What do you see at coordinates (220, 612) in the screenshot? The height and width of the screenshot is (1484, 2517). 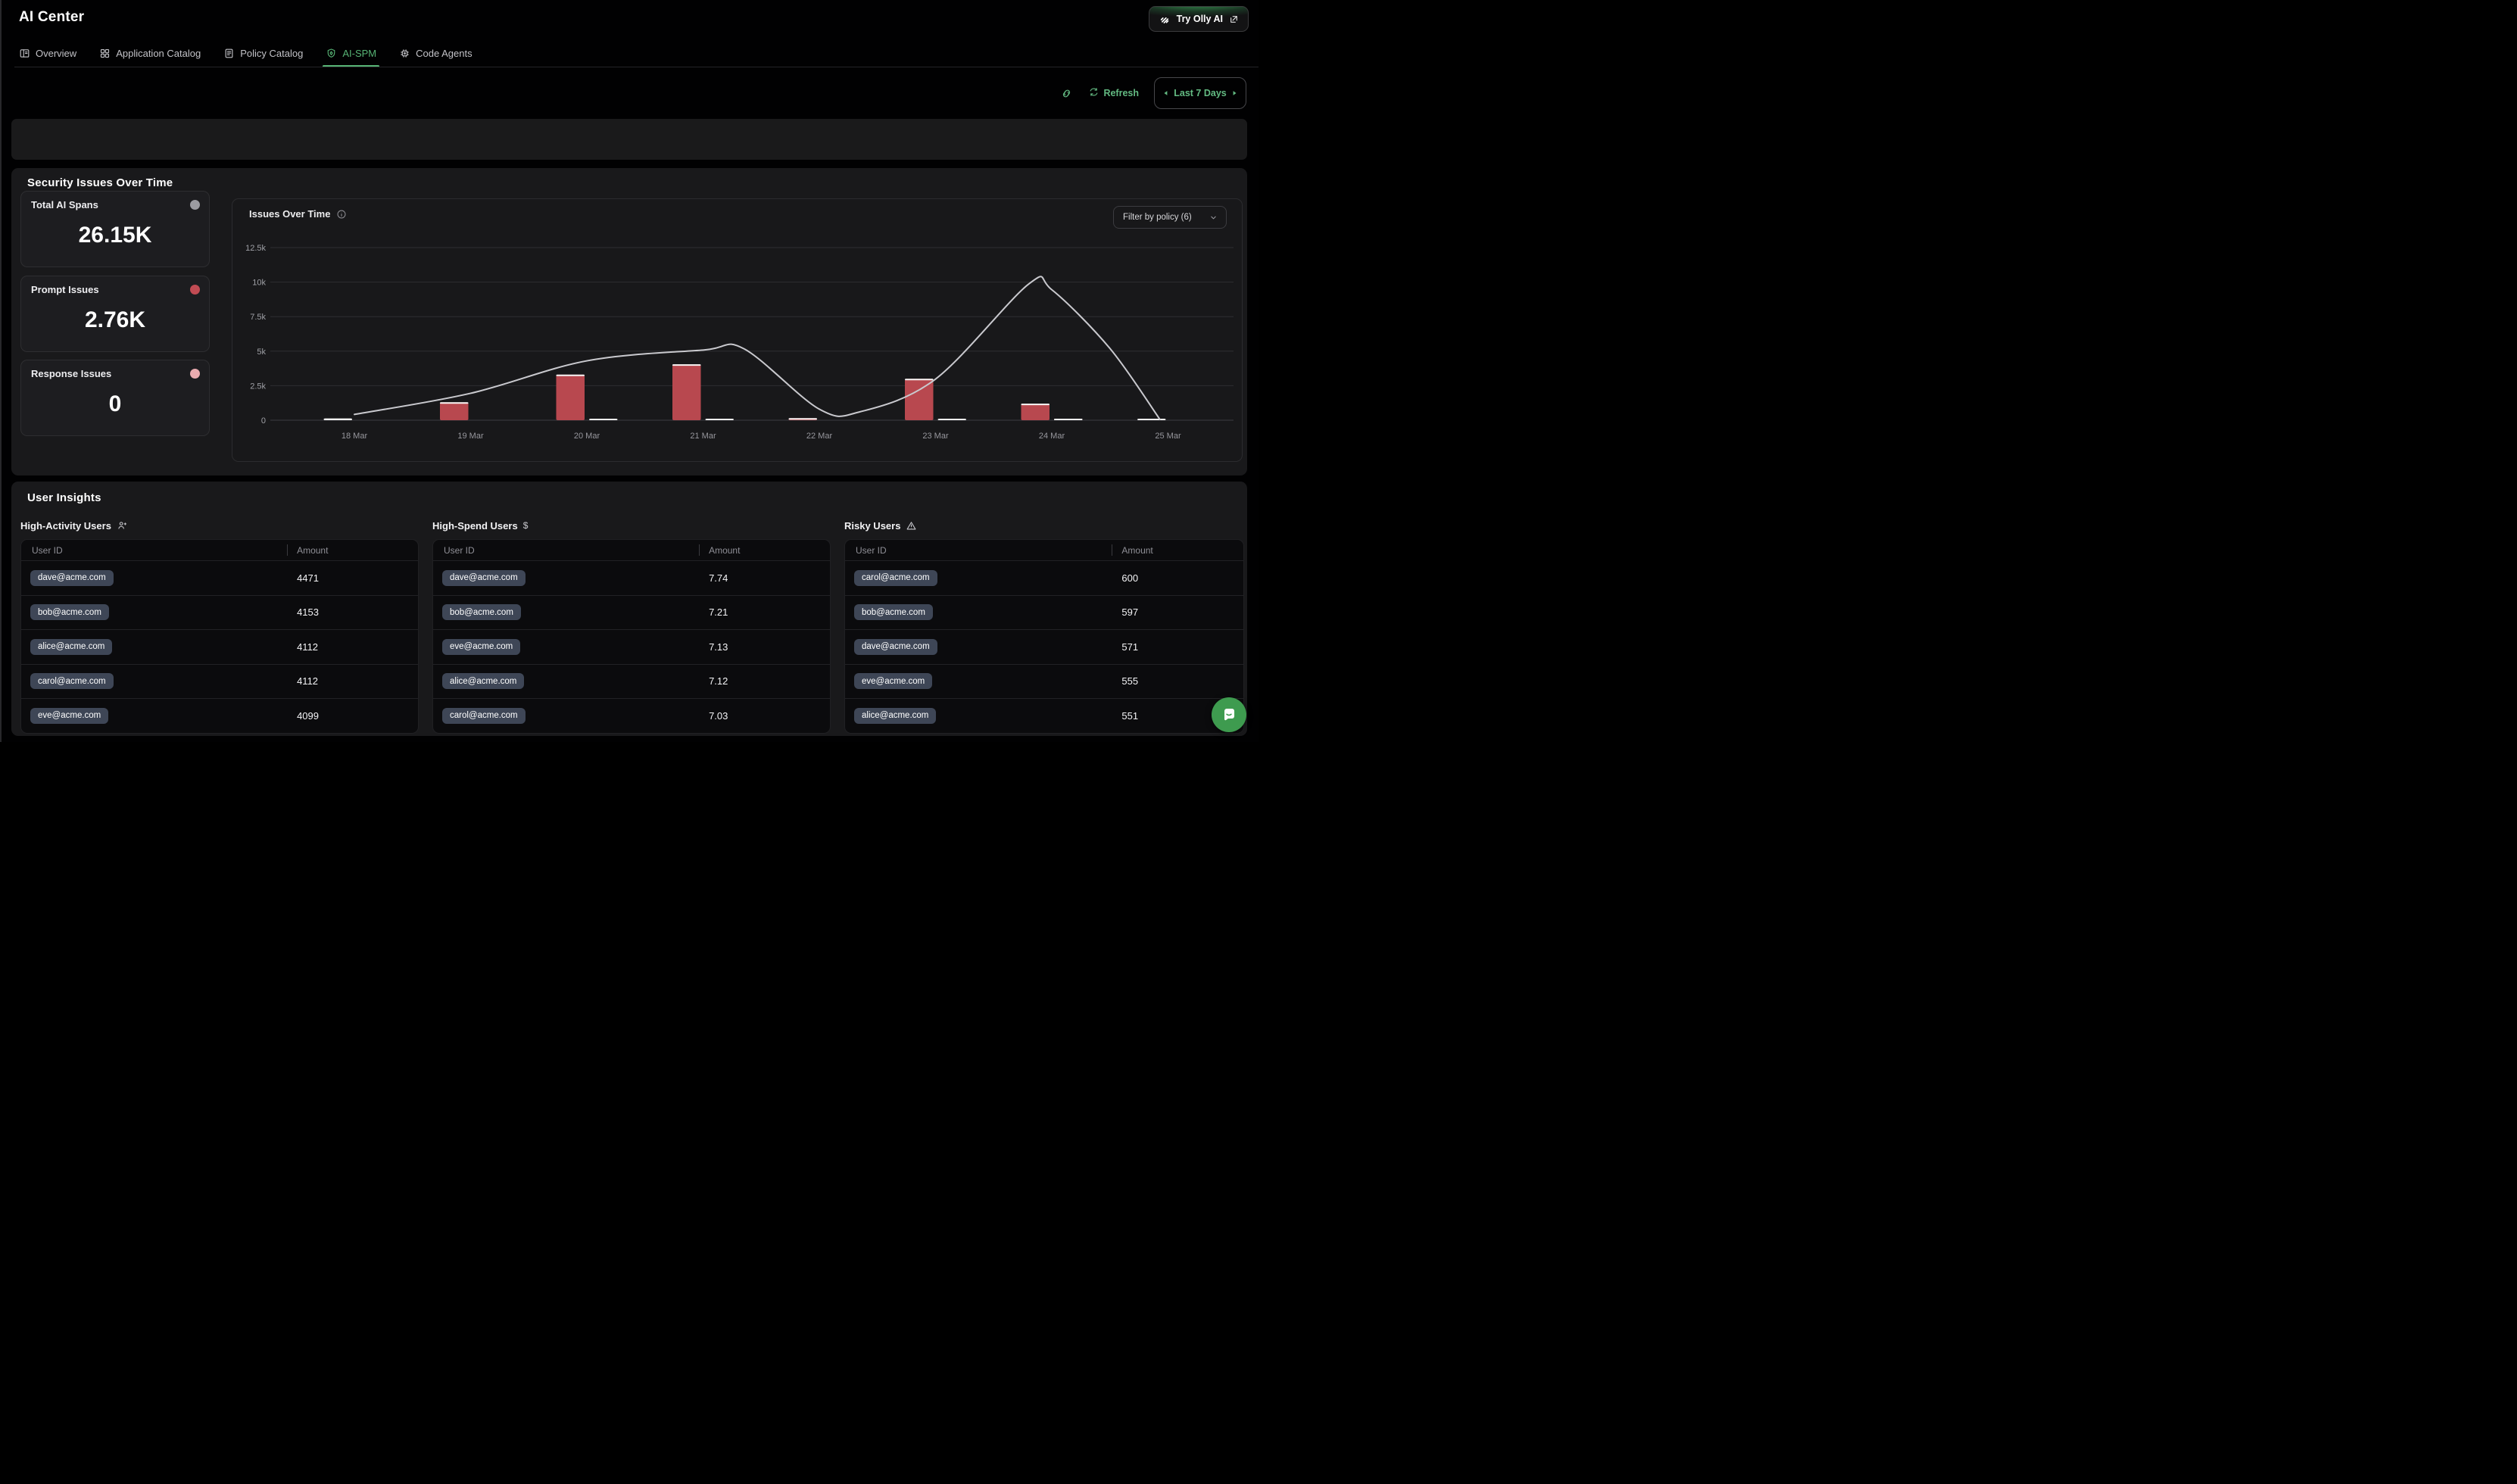 I see `table-row: bob@acme.com 4153` at bounding box center [220, 612].